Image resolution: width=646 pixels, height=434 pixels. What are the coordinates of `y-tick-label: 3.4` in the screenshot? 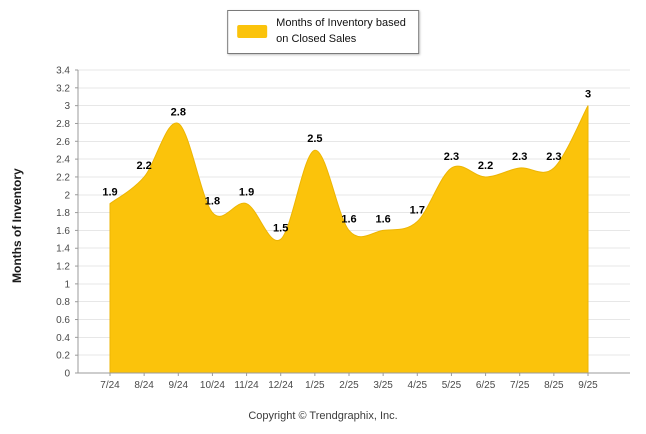 It's located at (63, 71).